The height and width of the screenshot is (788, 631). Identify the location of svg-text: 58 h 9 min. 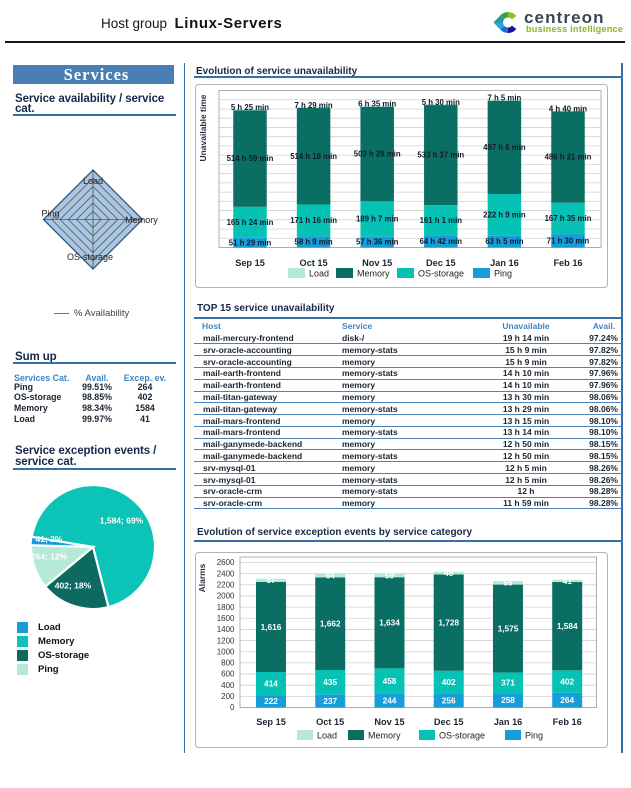
(314, 242).